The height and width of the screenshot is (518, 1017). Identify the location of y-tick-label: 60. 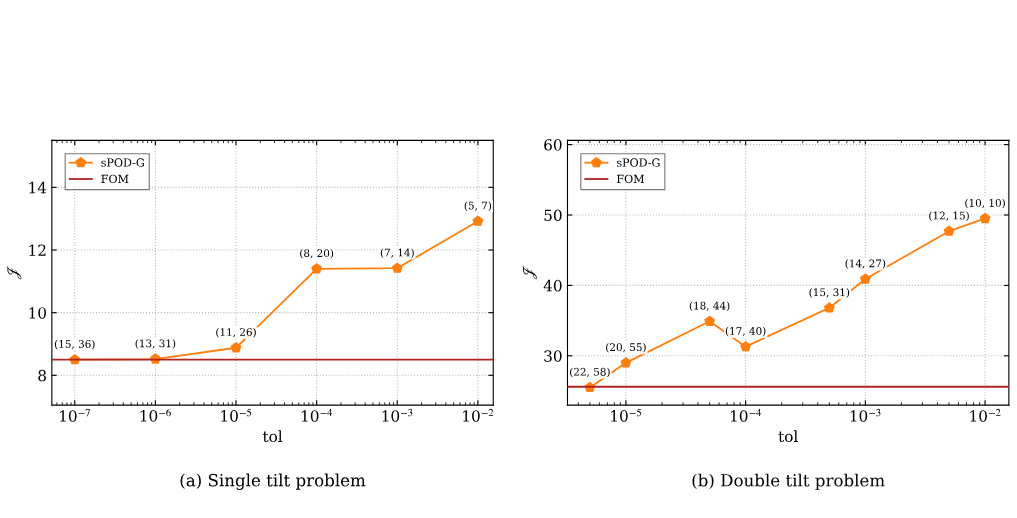
(553, 145).